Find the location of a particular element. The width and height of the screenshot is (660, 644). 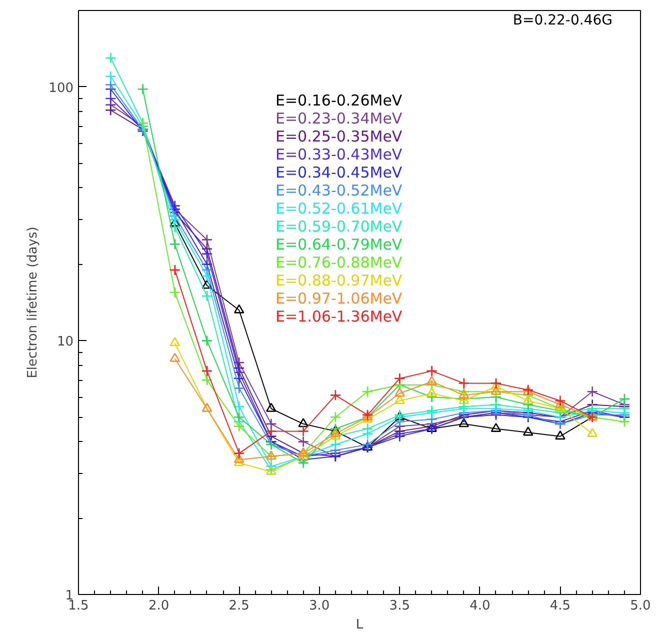

x-tick-label: 1.5 is located at coordinates (78, 606).